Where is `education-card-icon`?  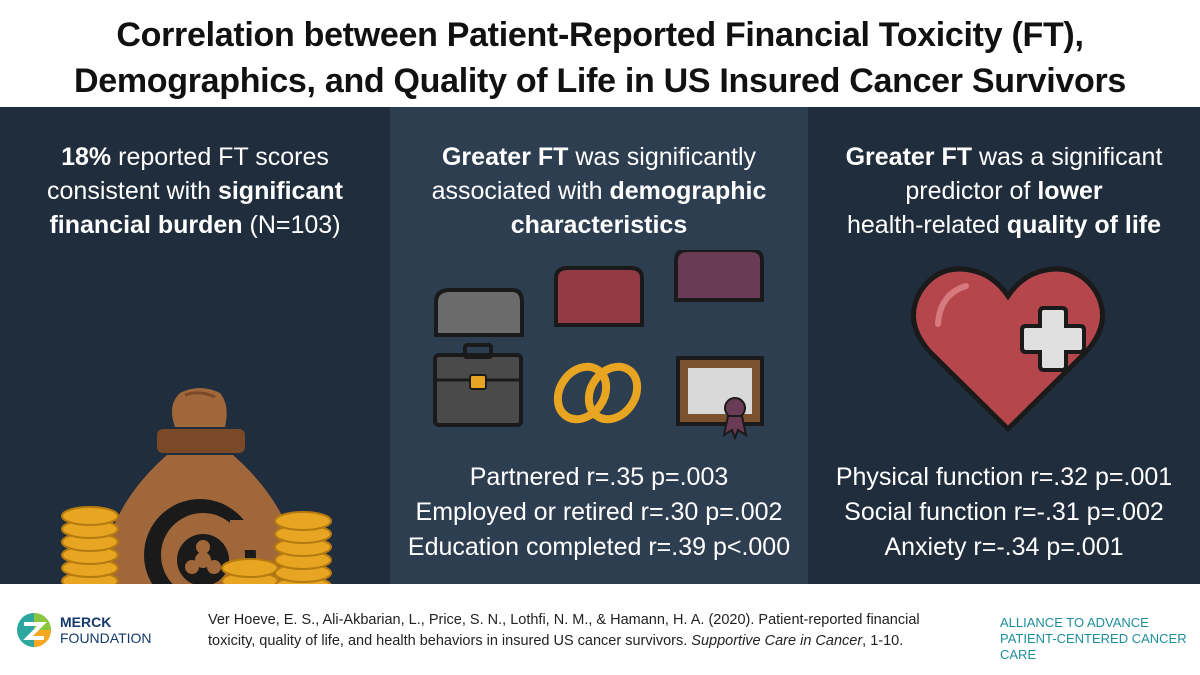
education-card-icon is located at coordinates (719, 276).